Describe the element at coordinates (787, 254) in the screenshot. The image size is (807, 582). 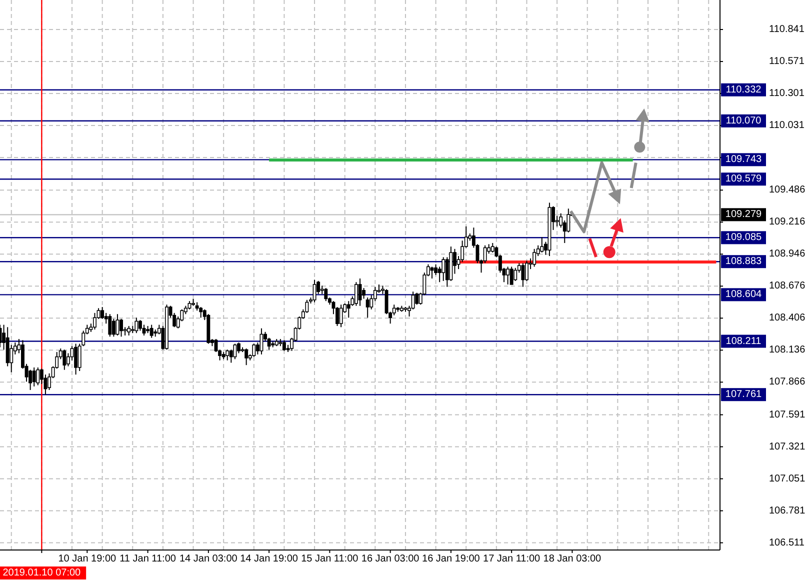
I see `y-tick-label: 108.946` at that location.